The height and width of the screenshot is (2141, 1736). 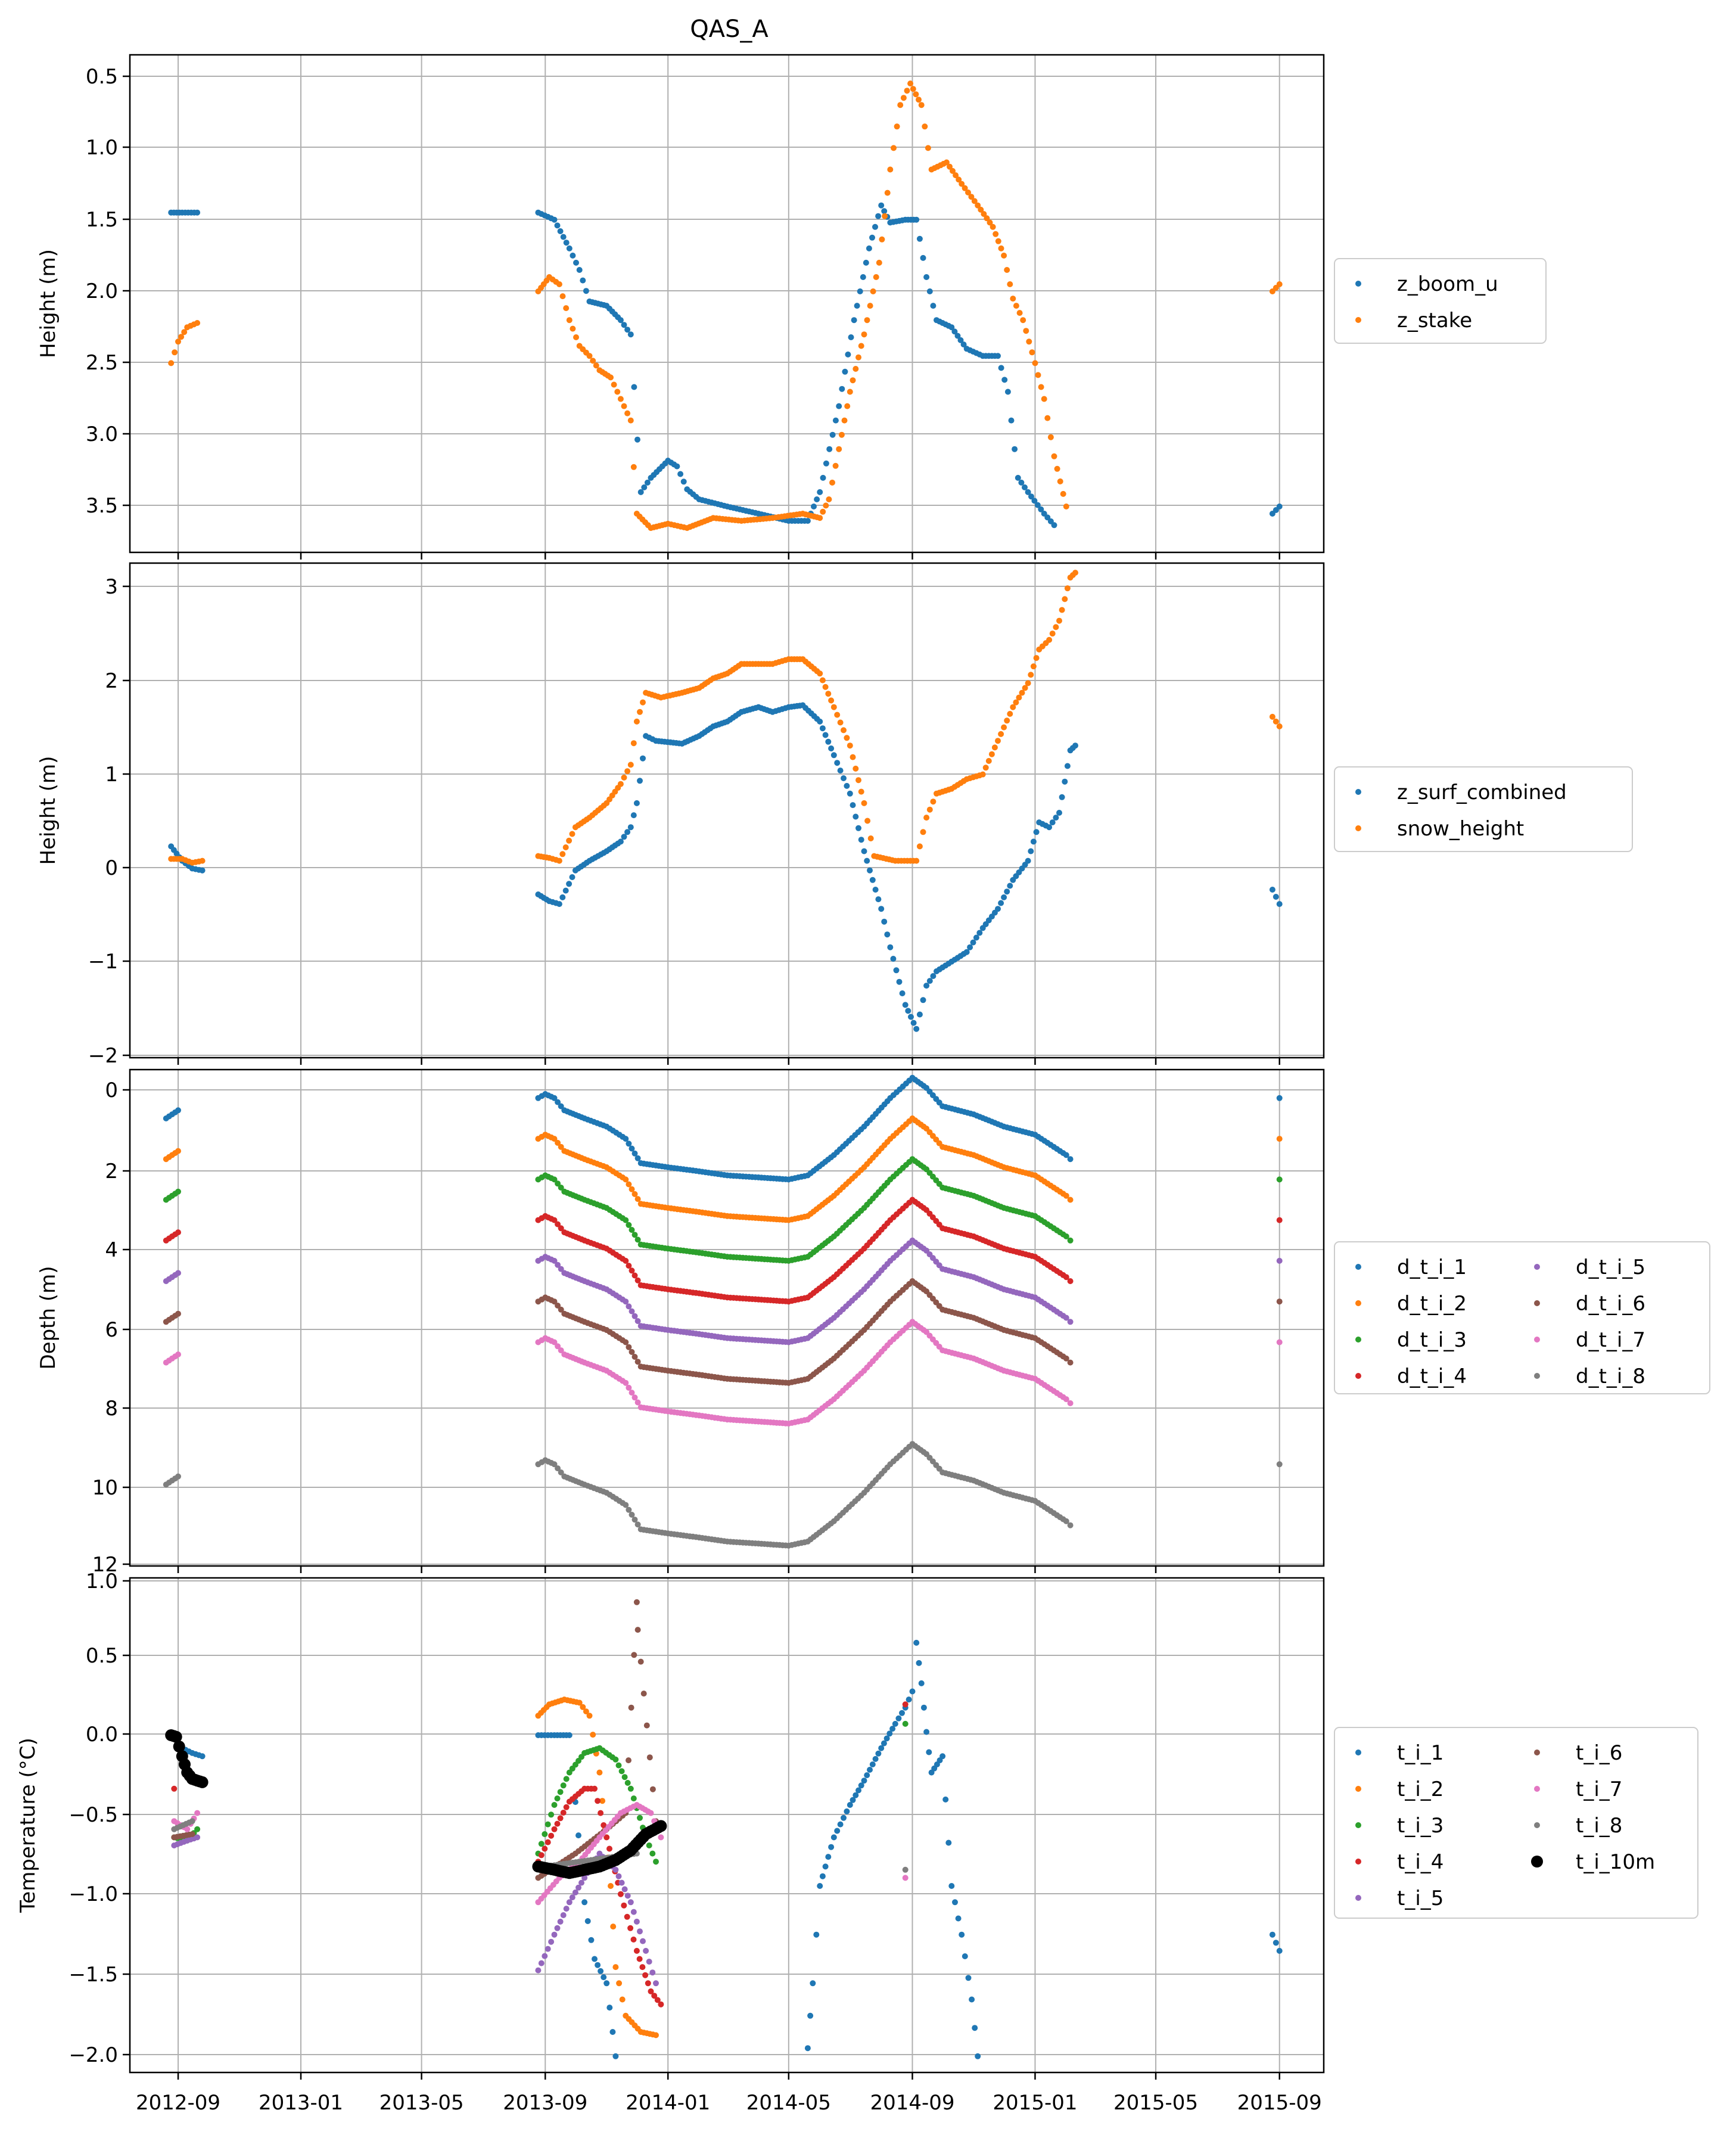 What do you see at coordinates (105, 1565) in the screenshot?
I see `y-tick-label: 12` at bounding box center [105, 1565].